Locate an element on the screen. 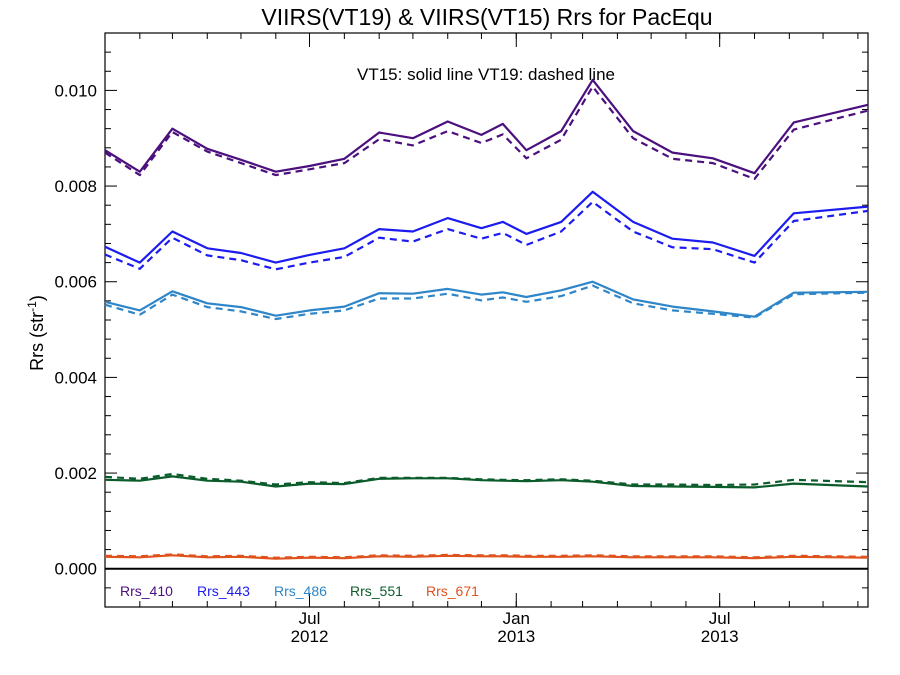 The height and width of the screenshot is (675, 900). y-axis-label: Rrs (str-1) is located at coordinates (36, 333).